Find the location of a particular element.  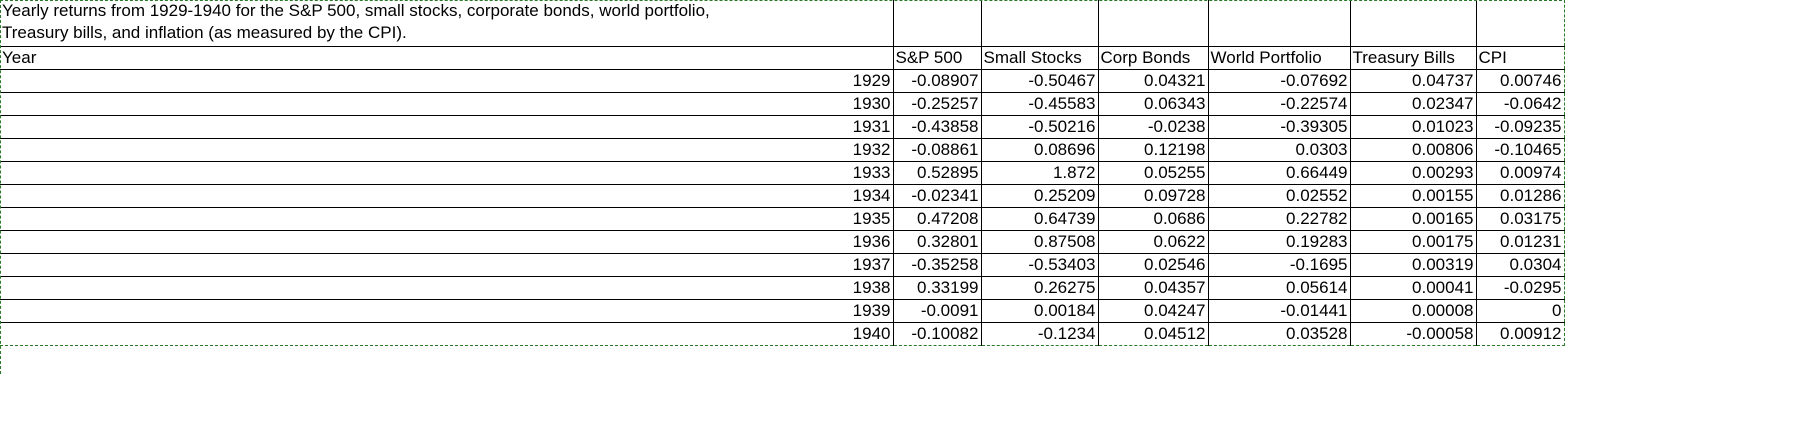

cell-world-portfolio: -0.1695 is located at coordinates (1278, 264).